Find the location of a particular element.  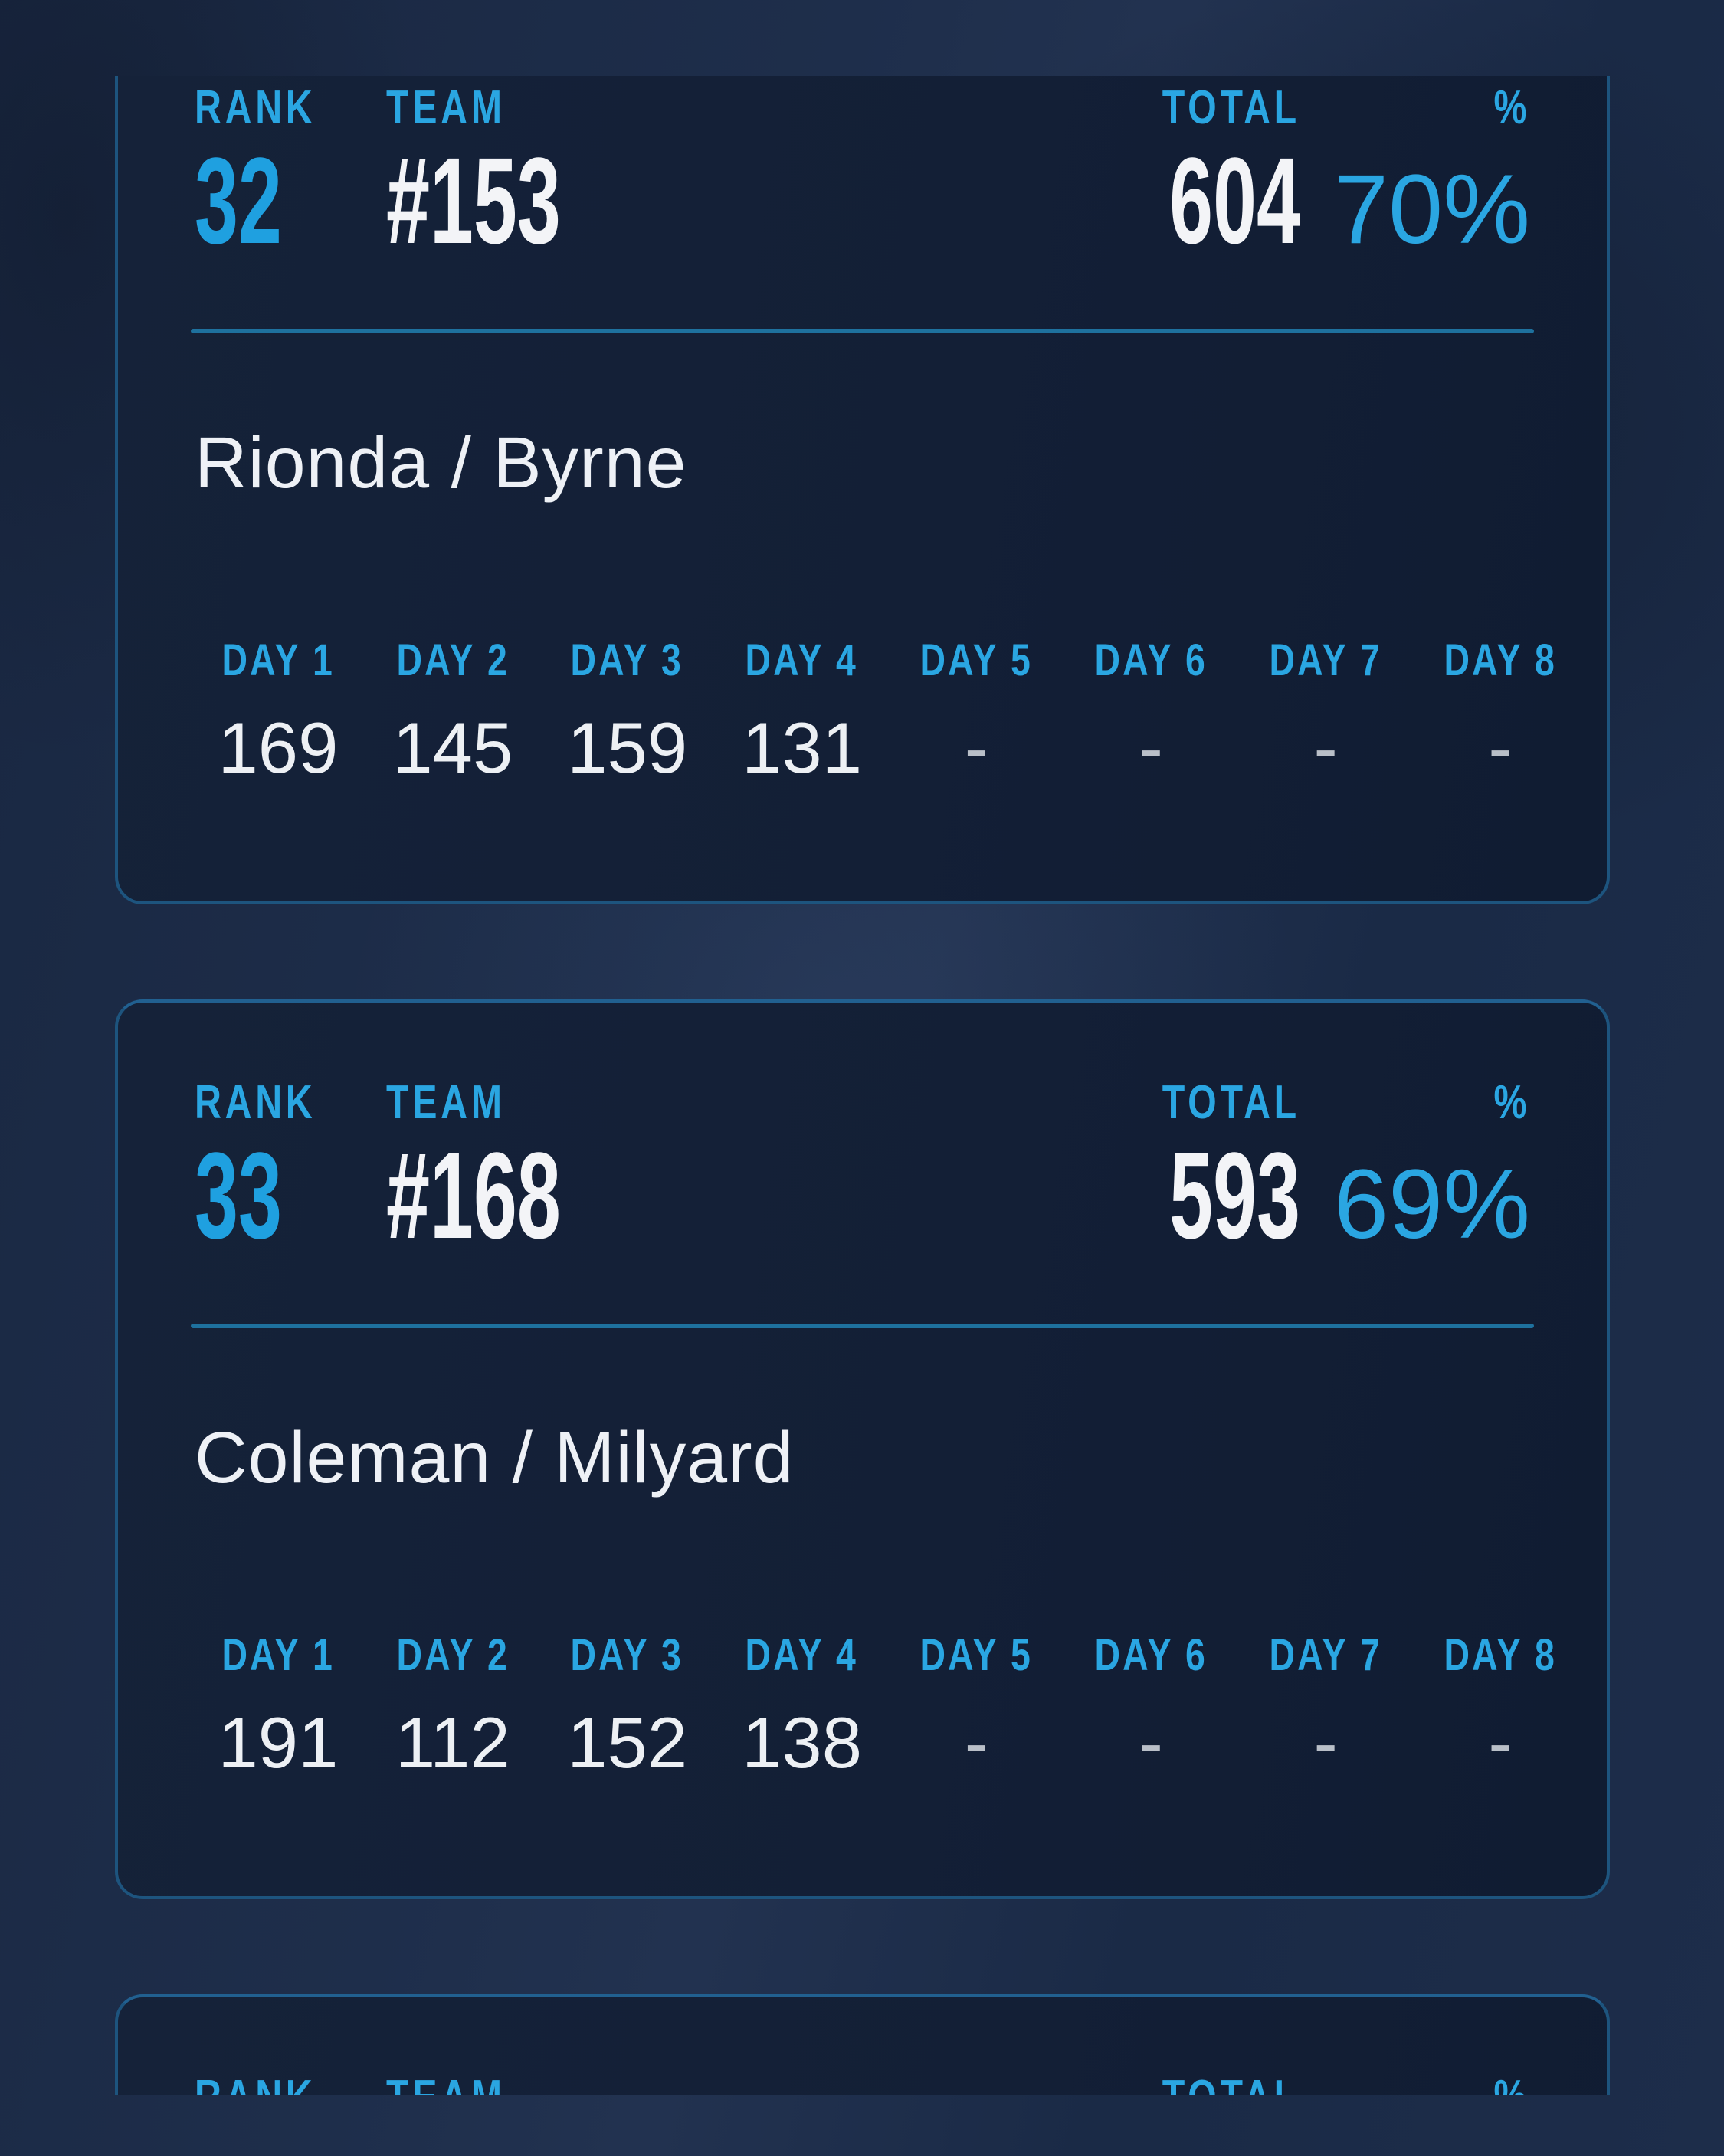

rank-value: 32 is located at coordinates (238, 200).